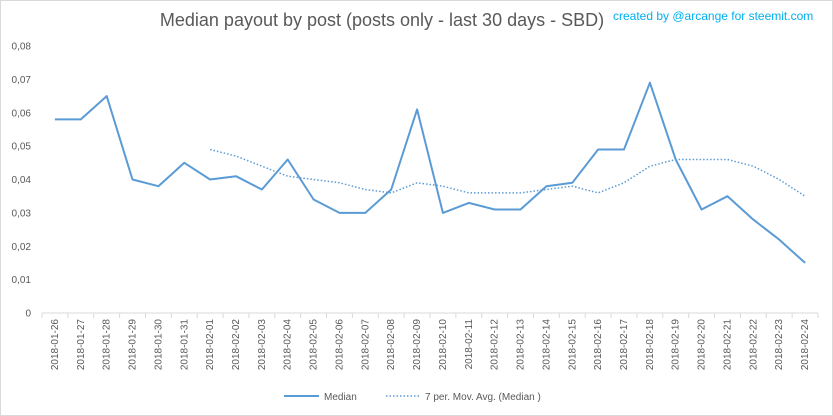 The image size is (833, 416). What do you see at coordinates (22, 47) in the screenshot?
I see `y-tick-label: 0,08` at bounding box center [22, 47].